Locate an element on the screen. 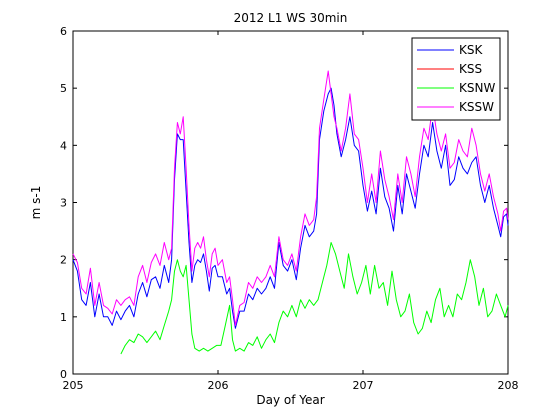 The height and width of the screenshot is (420, 560). y-tick-label: 1 is located at coordinates (63, 317).